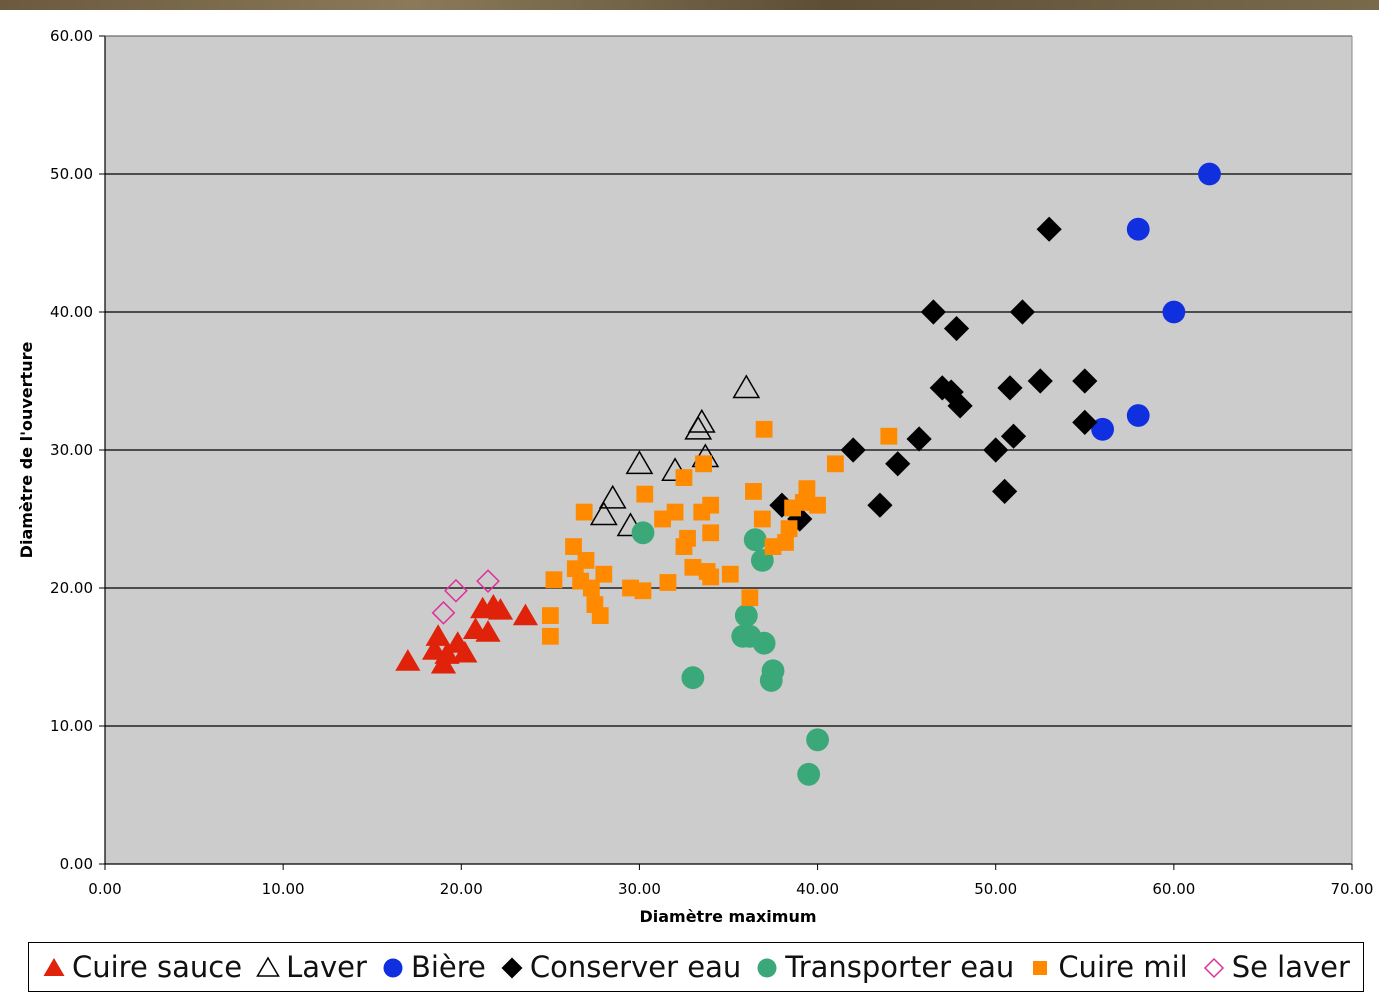 Image resolution: width=1379 pixels, height=992 pixels. I want to click on x-tick-label: 40.00, so click(817, 889).